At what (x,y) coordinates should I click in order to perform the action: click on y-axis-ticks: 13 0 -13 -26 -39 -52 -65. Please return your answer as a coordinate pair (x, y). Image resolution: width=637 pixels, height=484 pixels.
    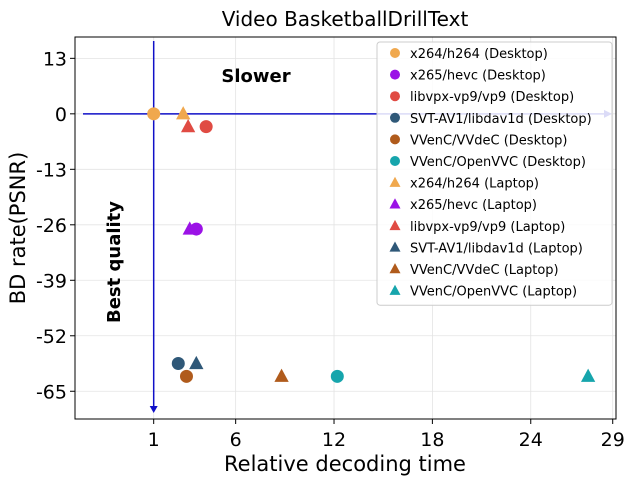
    Looking at the image, I should click on (55, 225).